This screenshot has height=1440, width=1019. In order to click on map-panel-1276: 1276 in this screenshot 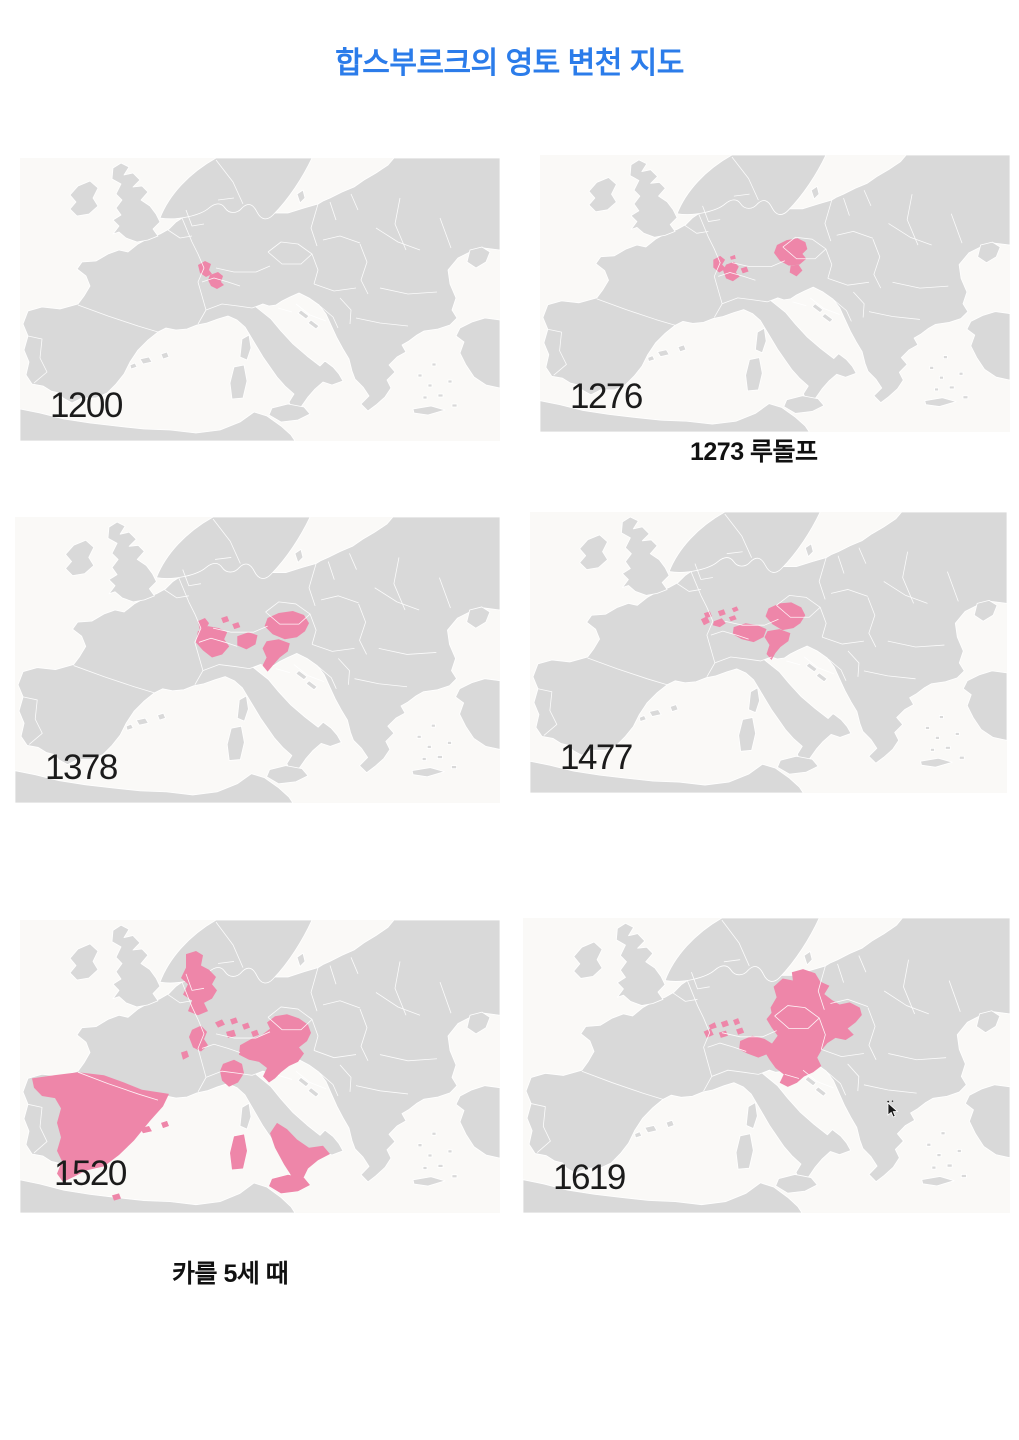, I will do `click(775, 293)`.